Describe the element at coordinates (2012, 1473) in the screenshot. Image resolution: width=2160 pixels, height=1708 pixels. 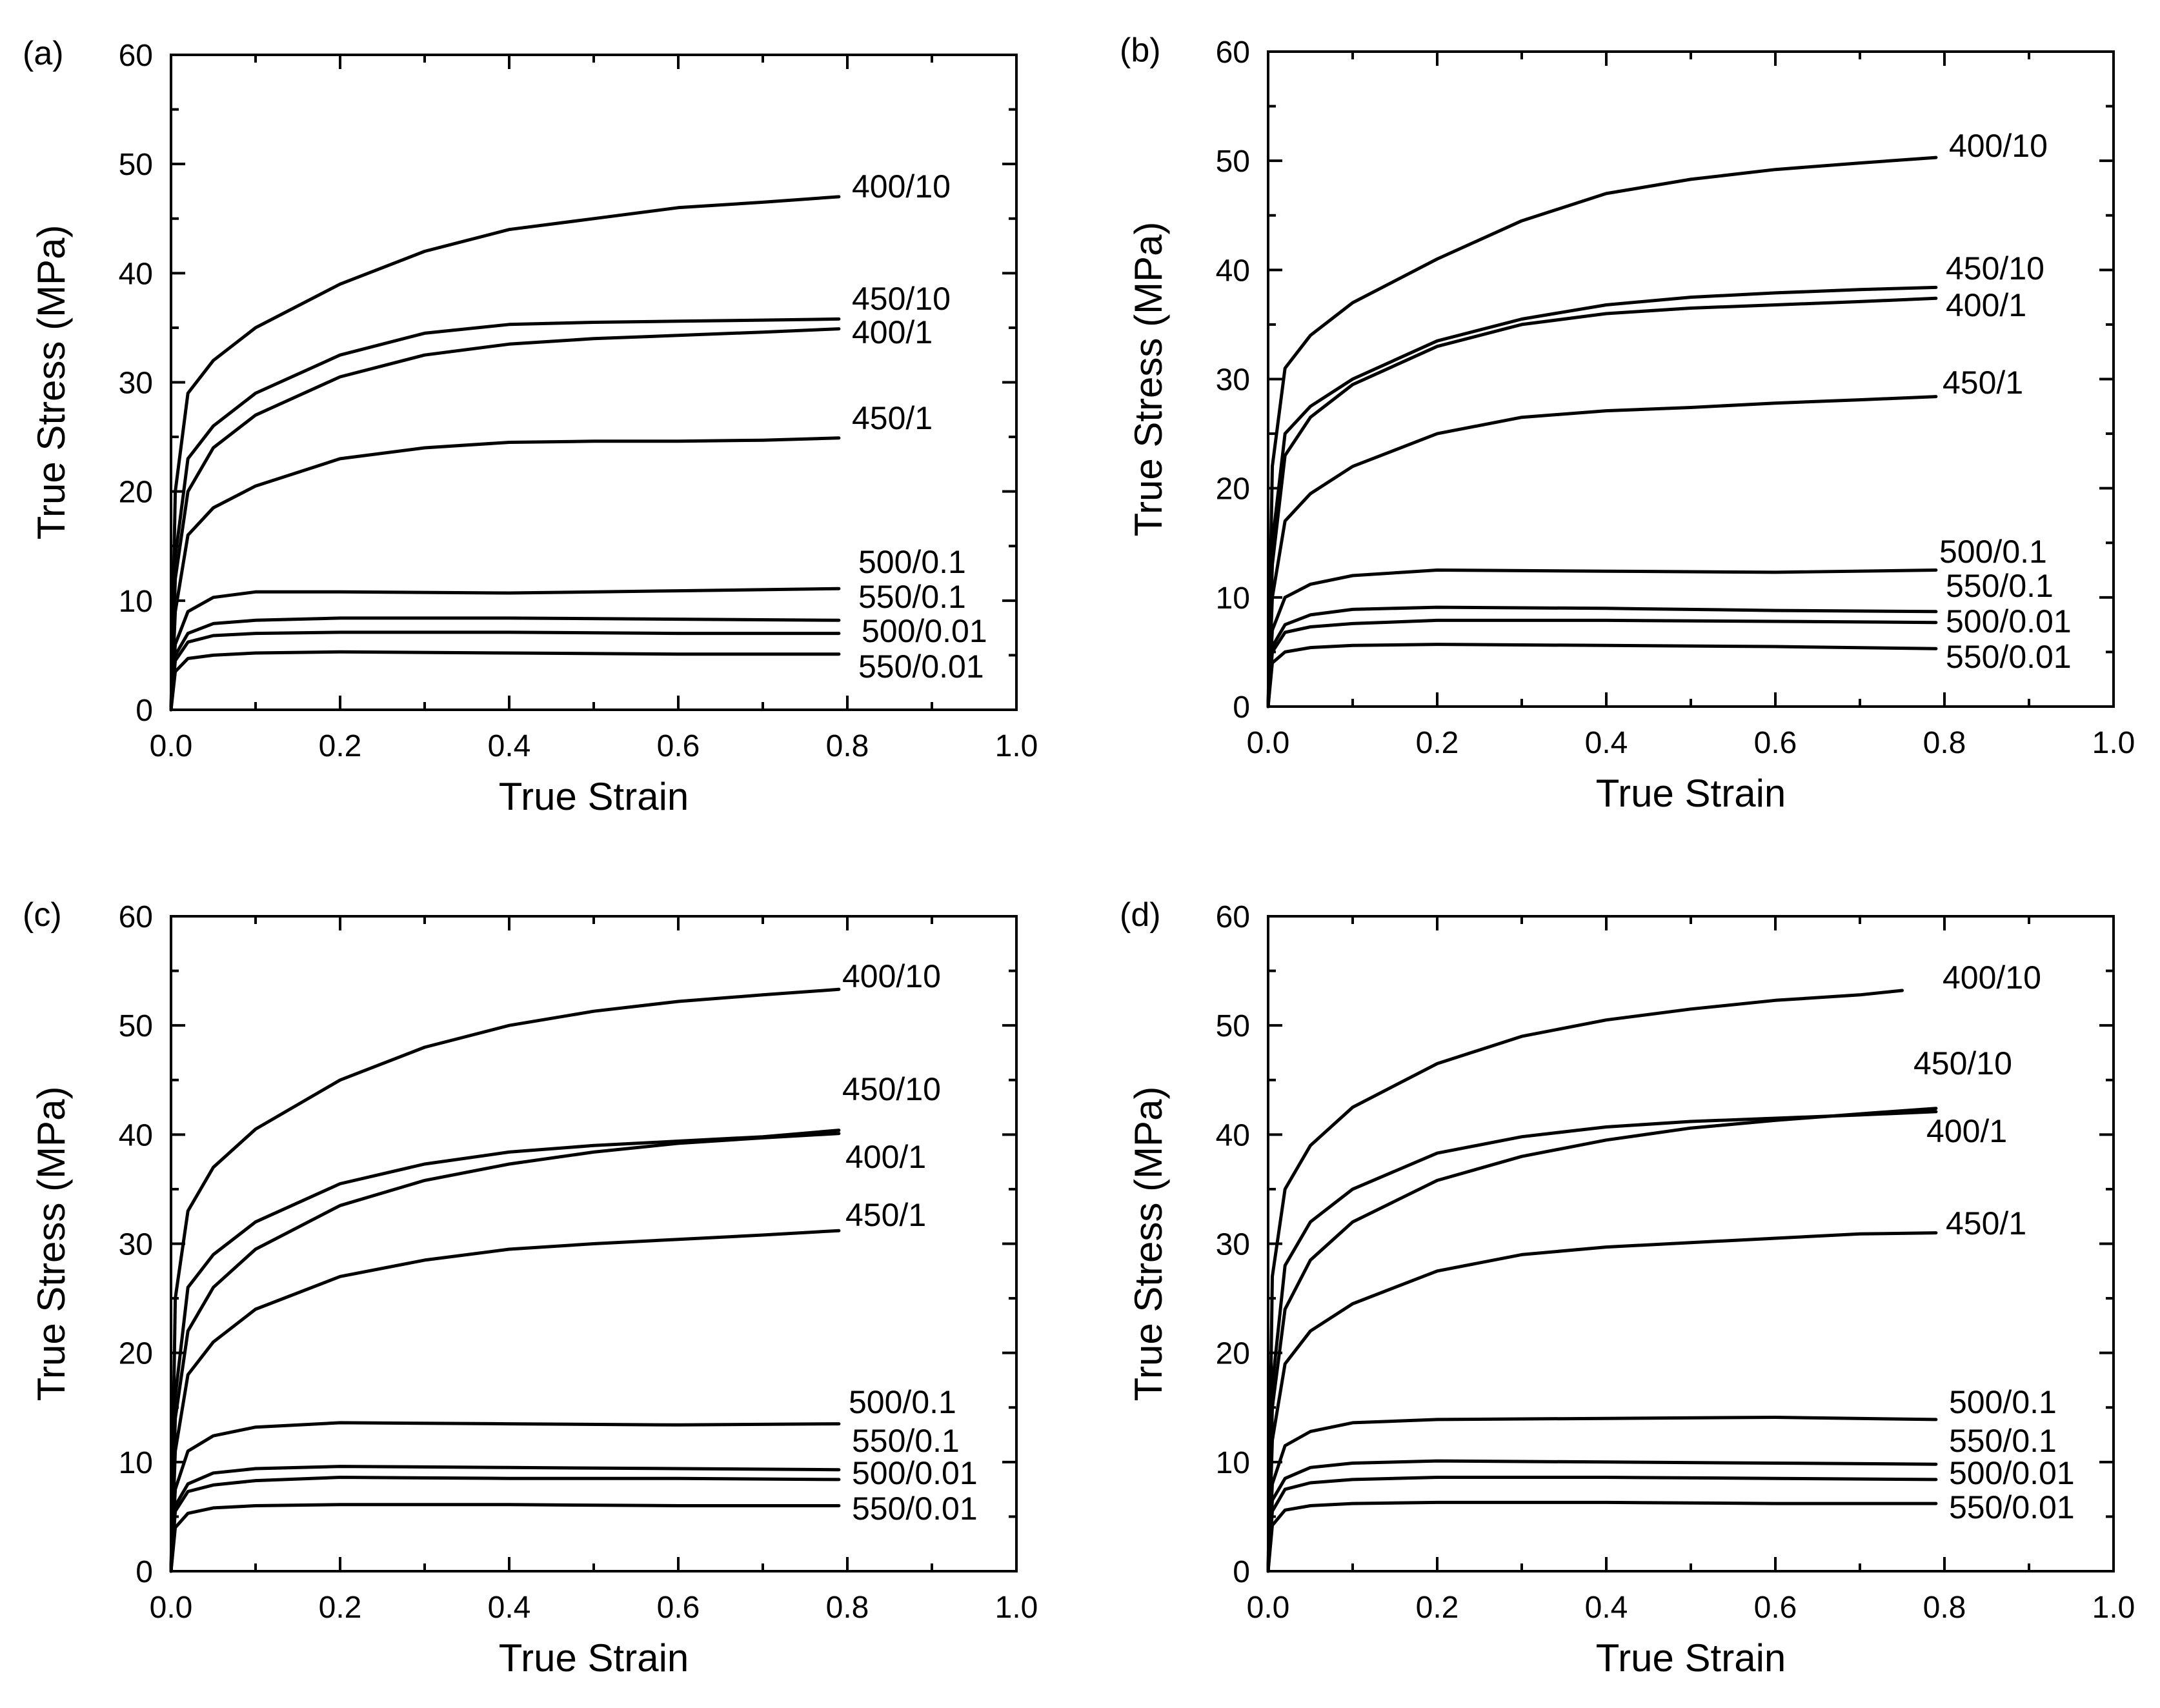
I see `series-label: 500/0.01` at that location.